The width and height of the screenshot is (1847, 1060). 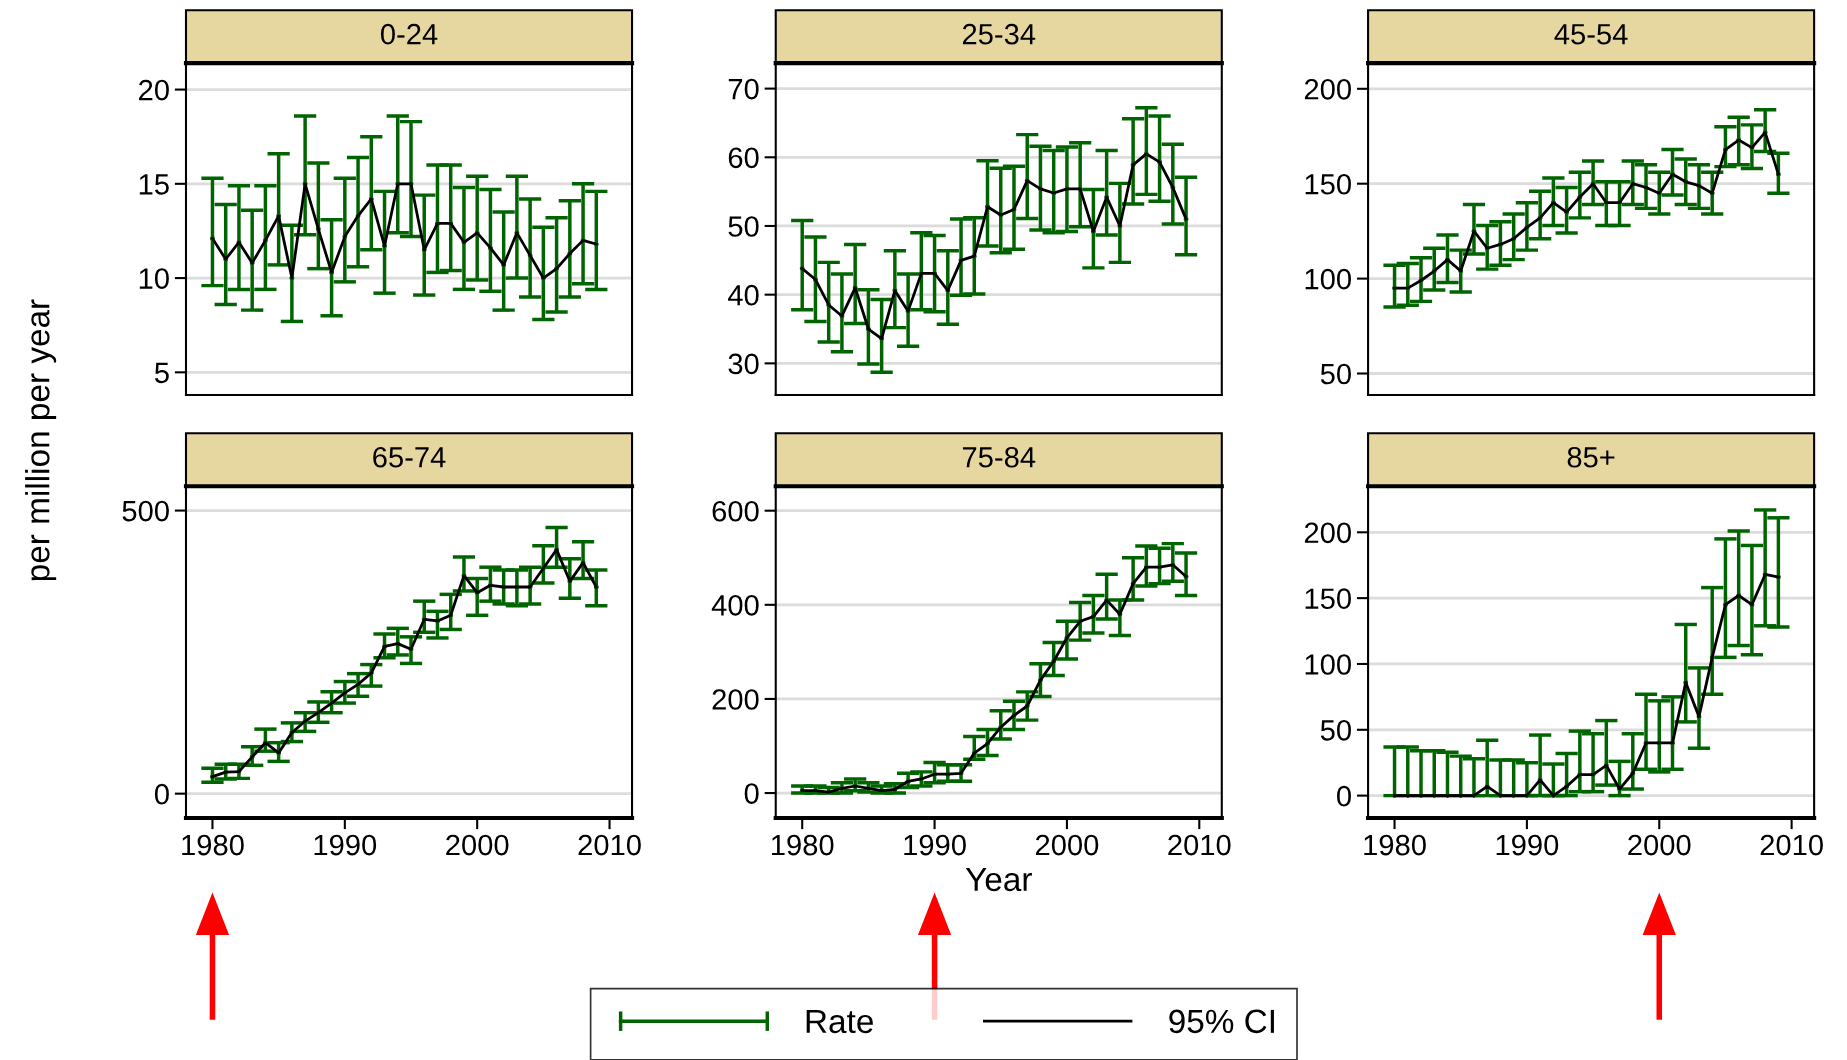 What do you see at coordinates (145, 511) in the screenshot?
I see `y-tick-label: 500` at bounding box center [145, 511].